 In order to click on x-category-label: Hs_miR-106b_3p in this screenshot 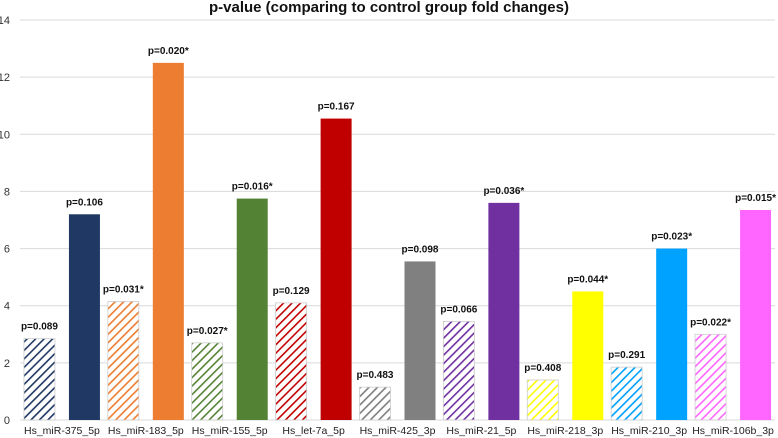, I will do `click(733, 431)`.